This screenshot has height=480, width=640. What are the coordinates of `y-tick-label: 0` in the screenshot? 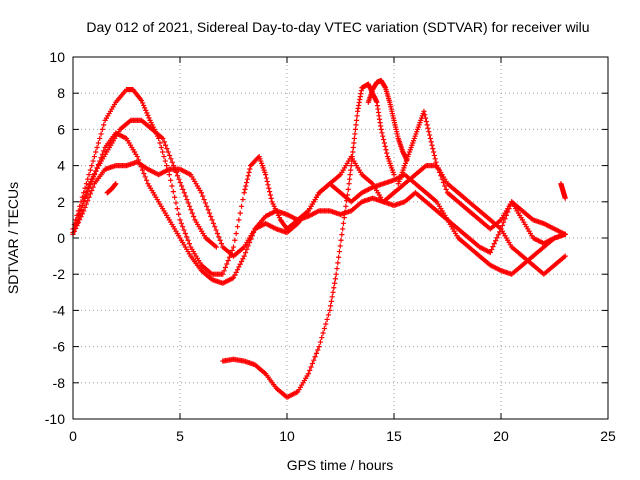 It's located at (61, 238).